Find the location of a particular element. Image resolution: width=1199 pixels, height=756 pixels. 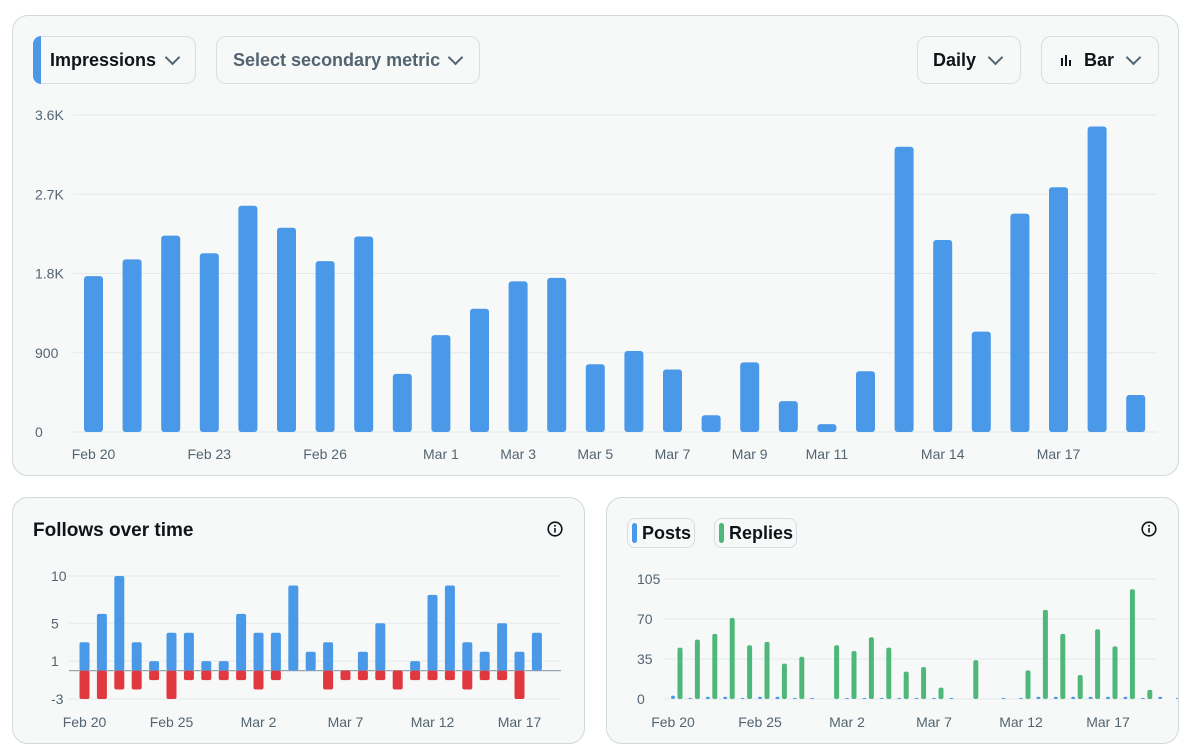

x-tick-label: Mar 1 is located at coordinates (441, 454).